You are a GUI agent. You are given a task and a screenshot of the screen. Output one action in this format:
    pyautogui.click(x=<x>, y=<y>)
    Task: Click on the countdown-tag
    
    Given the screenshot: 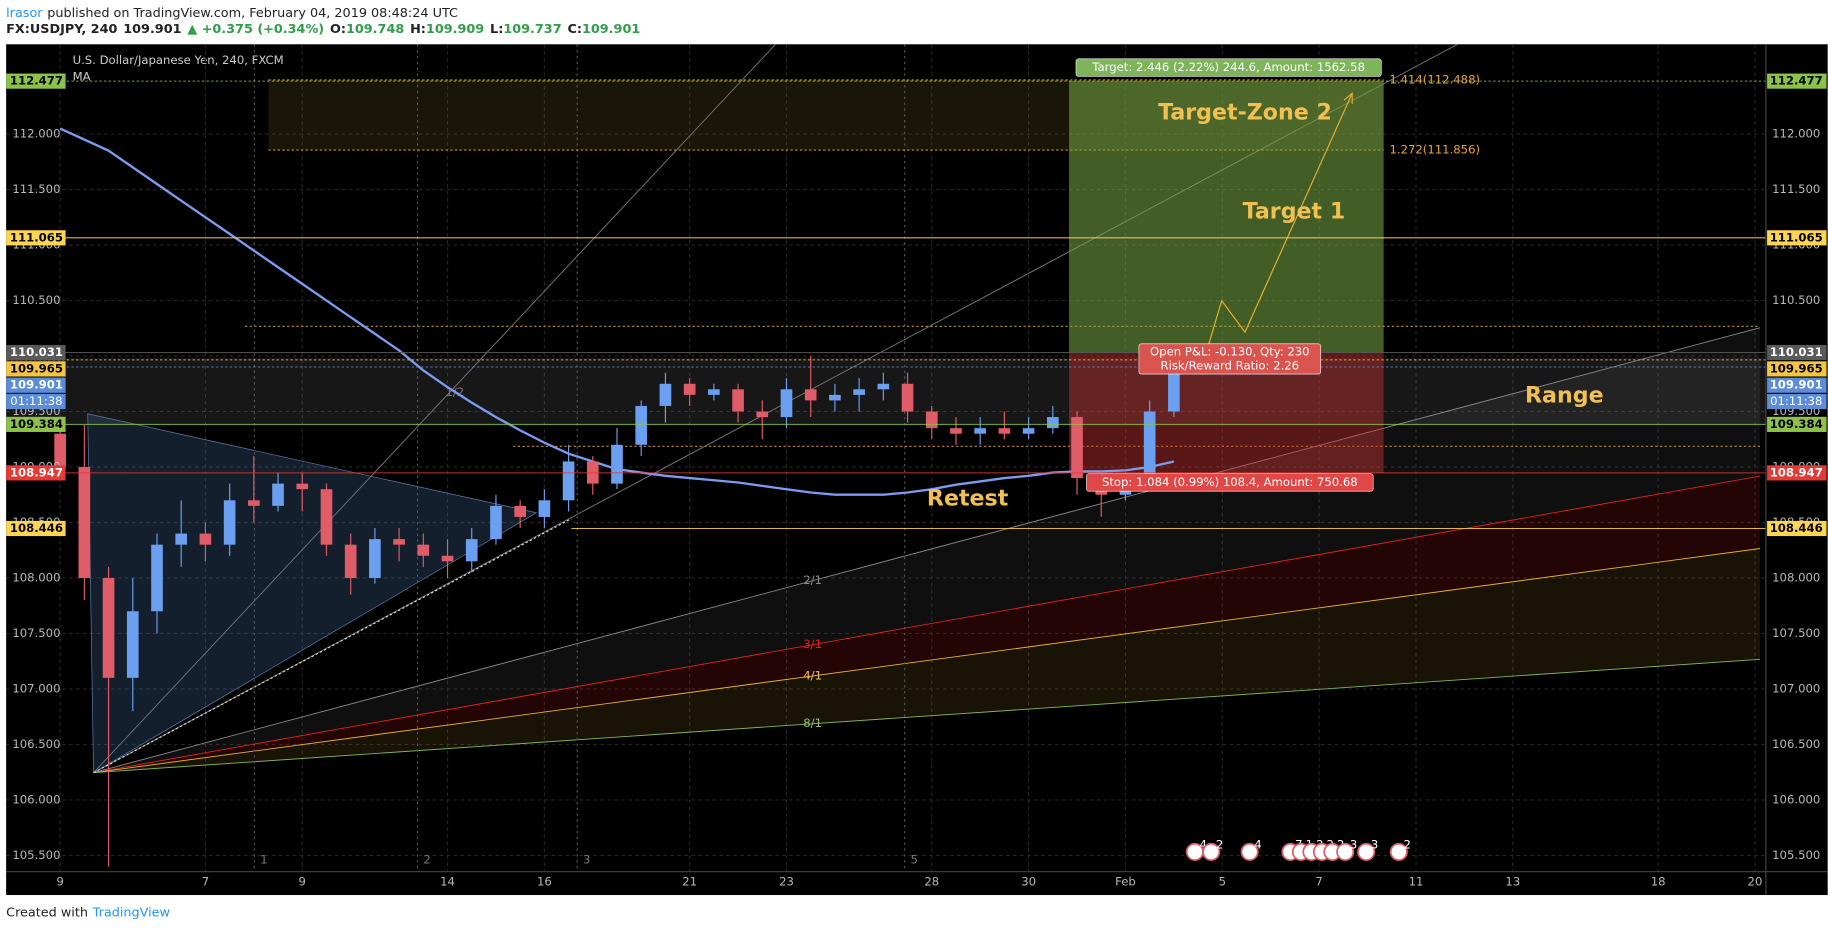 What is the action you would take?
    pyautogui.click(x=36, y=401)
    